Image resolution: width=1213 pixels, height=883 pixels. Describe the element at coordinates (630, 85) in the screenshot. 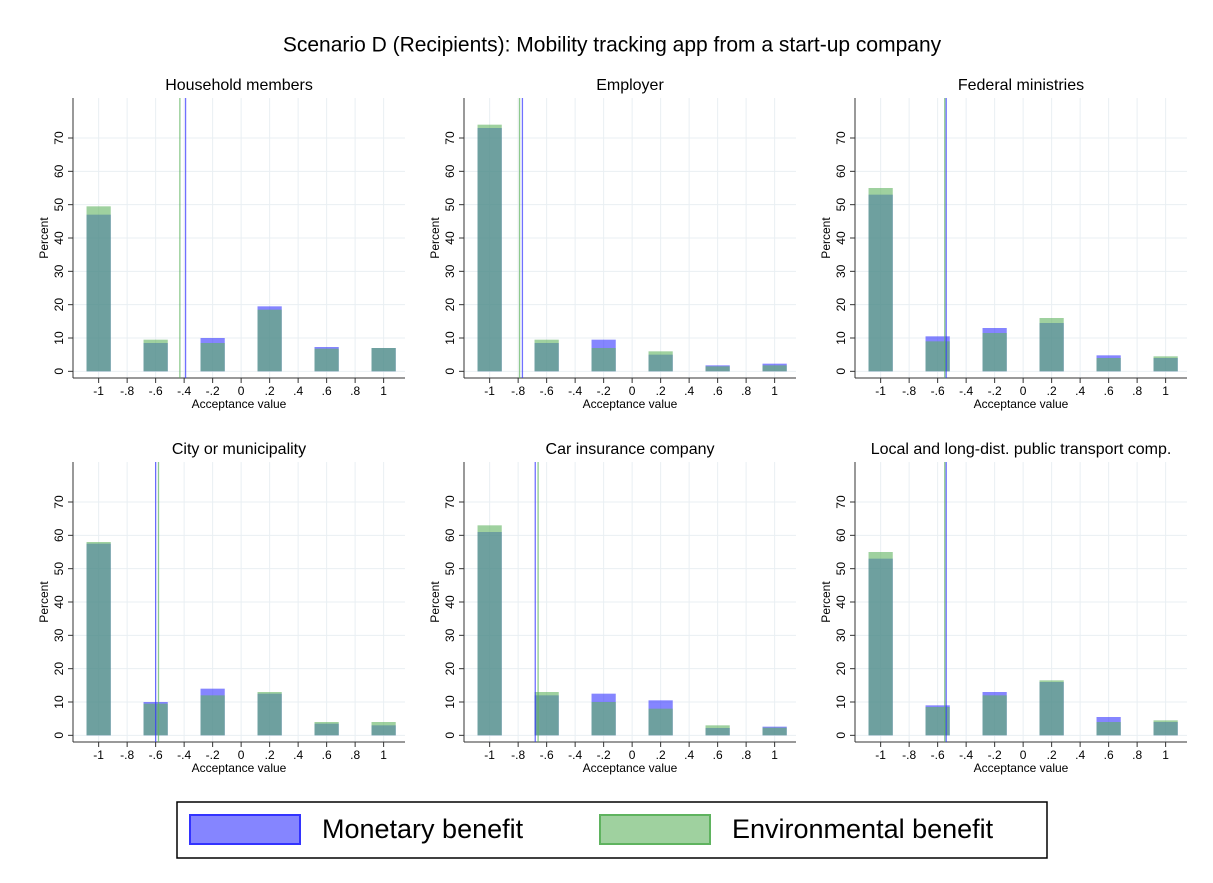

I see `panel-title: Employer` at that location.